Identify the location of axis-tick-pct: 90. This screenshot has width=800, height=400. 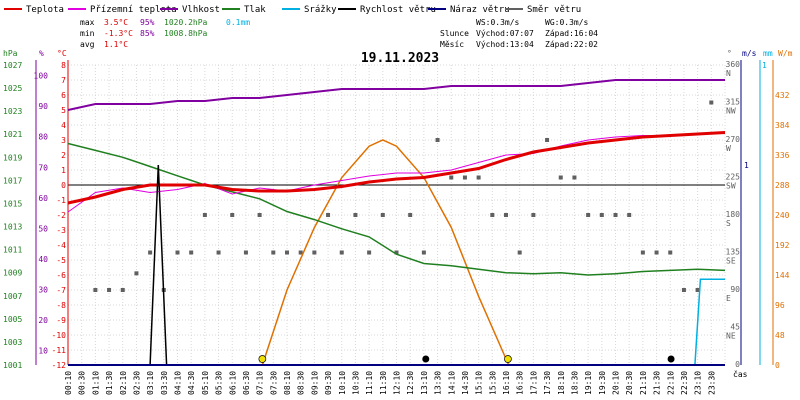
(43, 106).